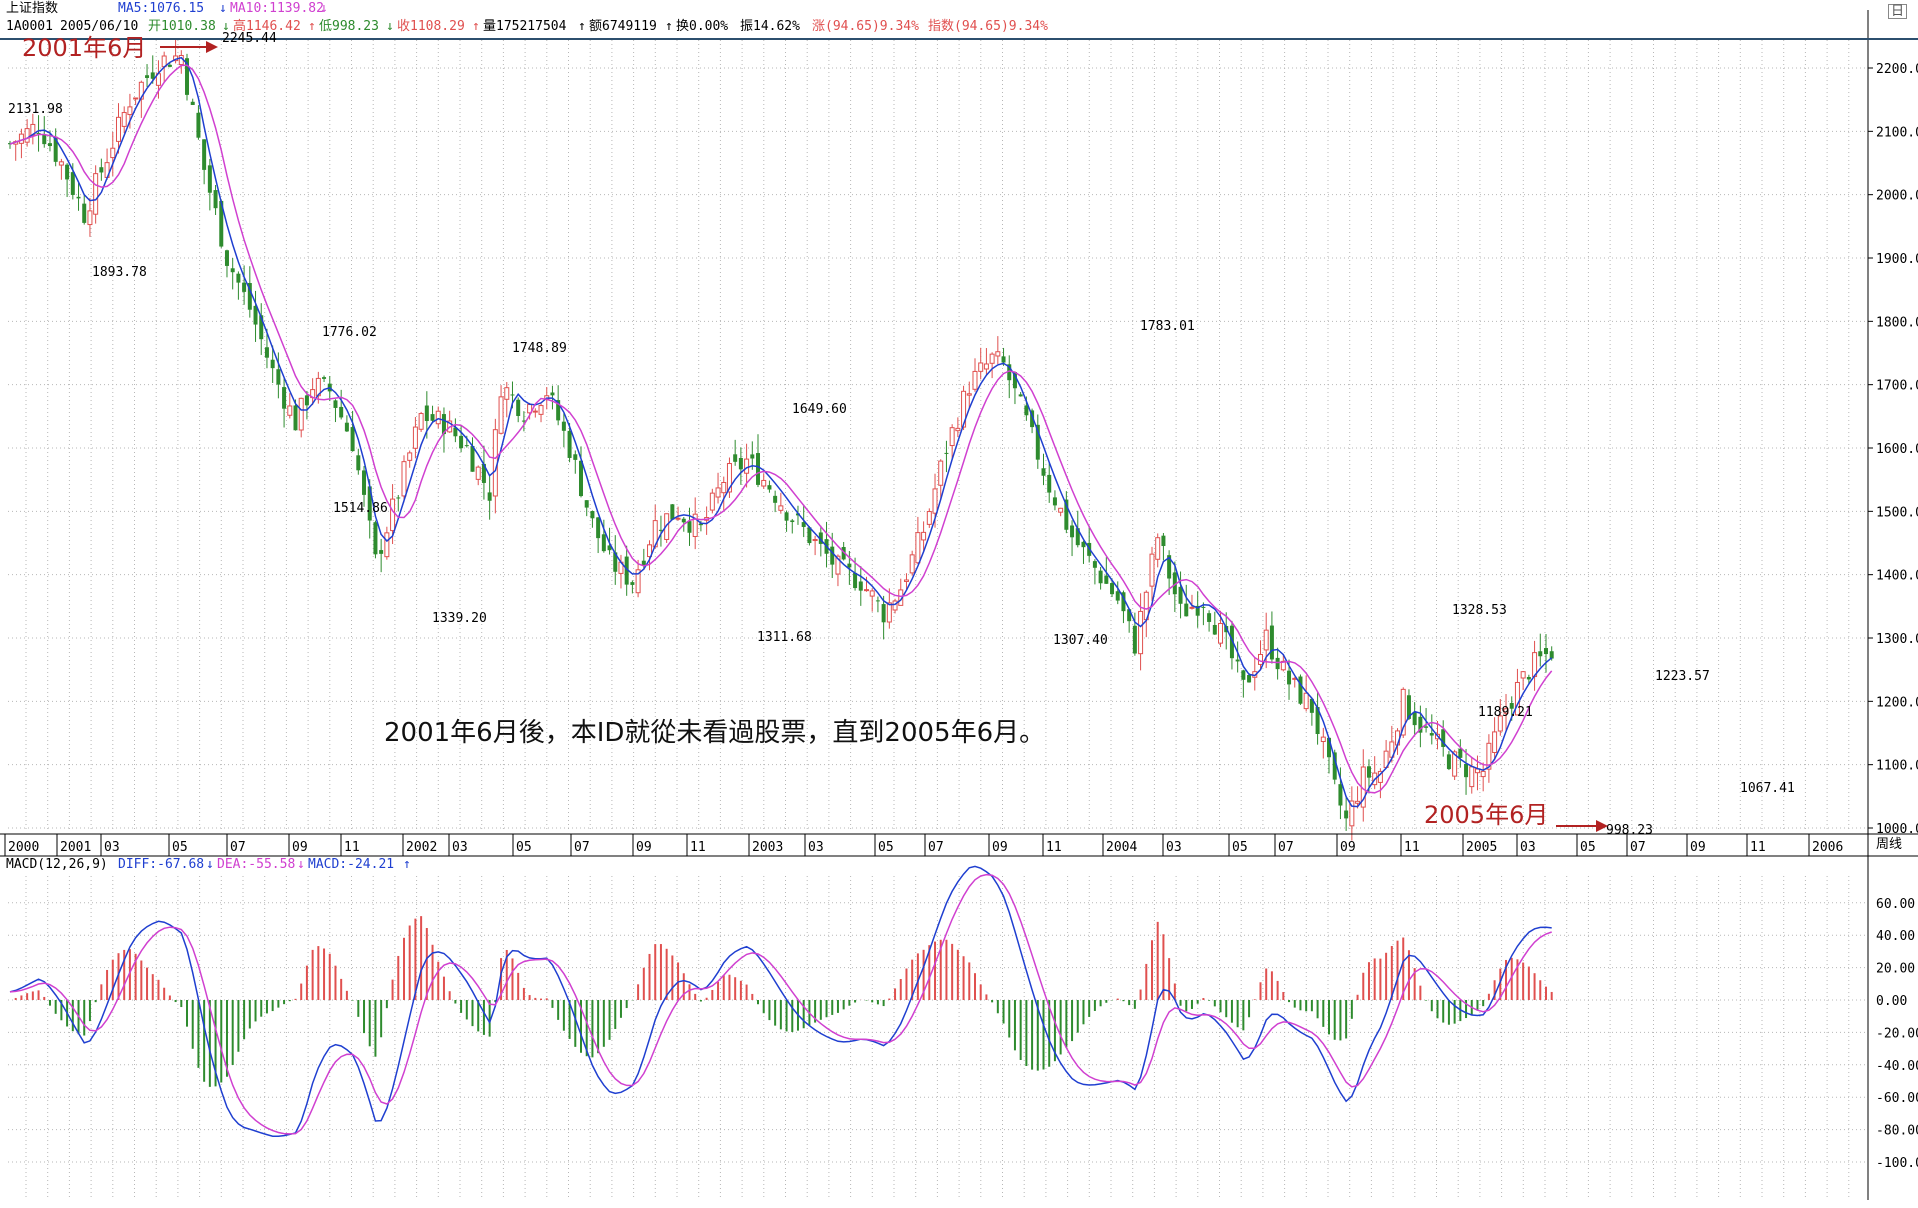 The height and width of the screenshot is (1208, 1918). What do you see at coordinates (1827, 847) in the screenshot?
I see `date-label: 2006` at bounding box center [1827, 847].